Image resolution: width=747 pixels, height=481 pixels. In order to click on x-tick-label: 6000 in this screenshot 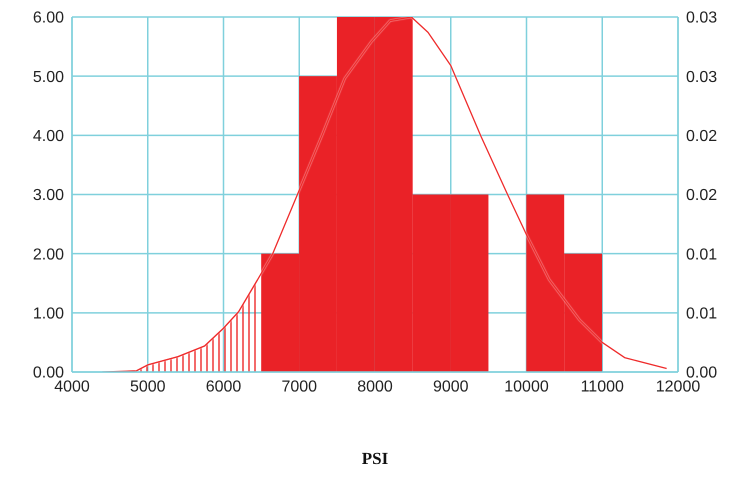, I will do `click(224, 387)`.